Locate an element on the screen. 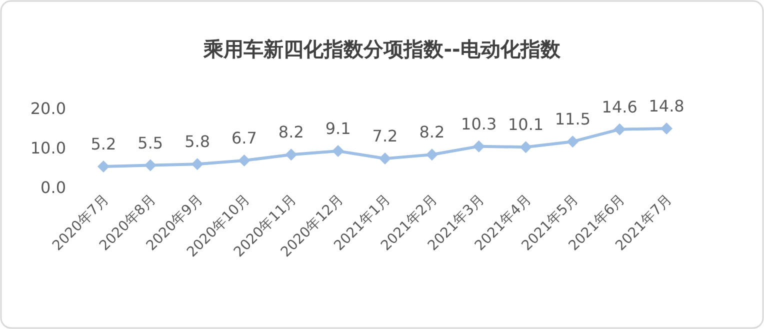  data-label: 14.8 is located at coordinates (666, 106).